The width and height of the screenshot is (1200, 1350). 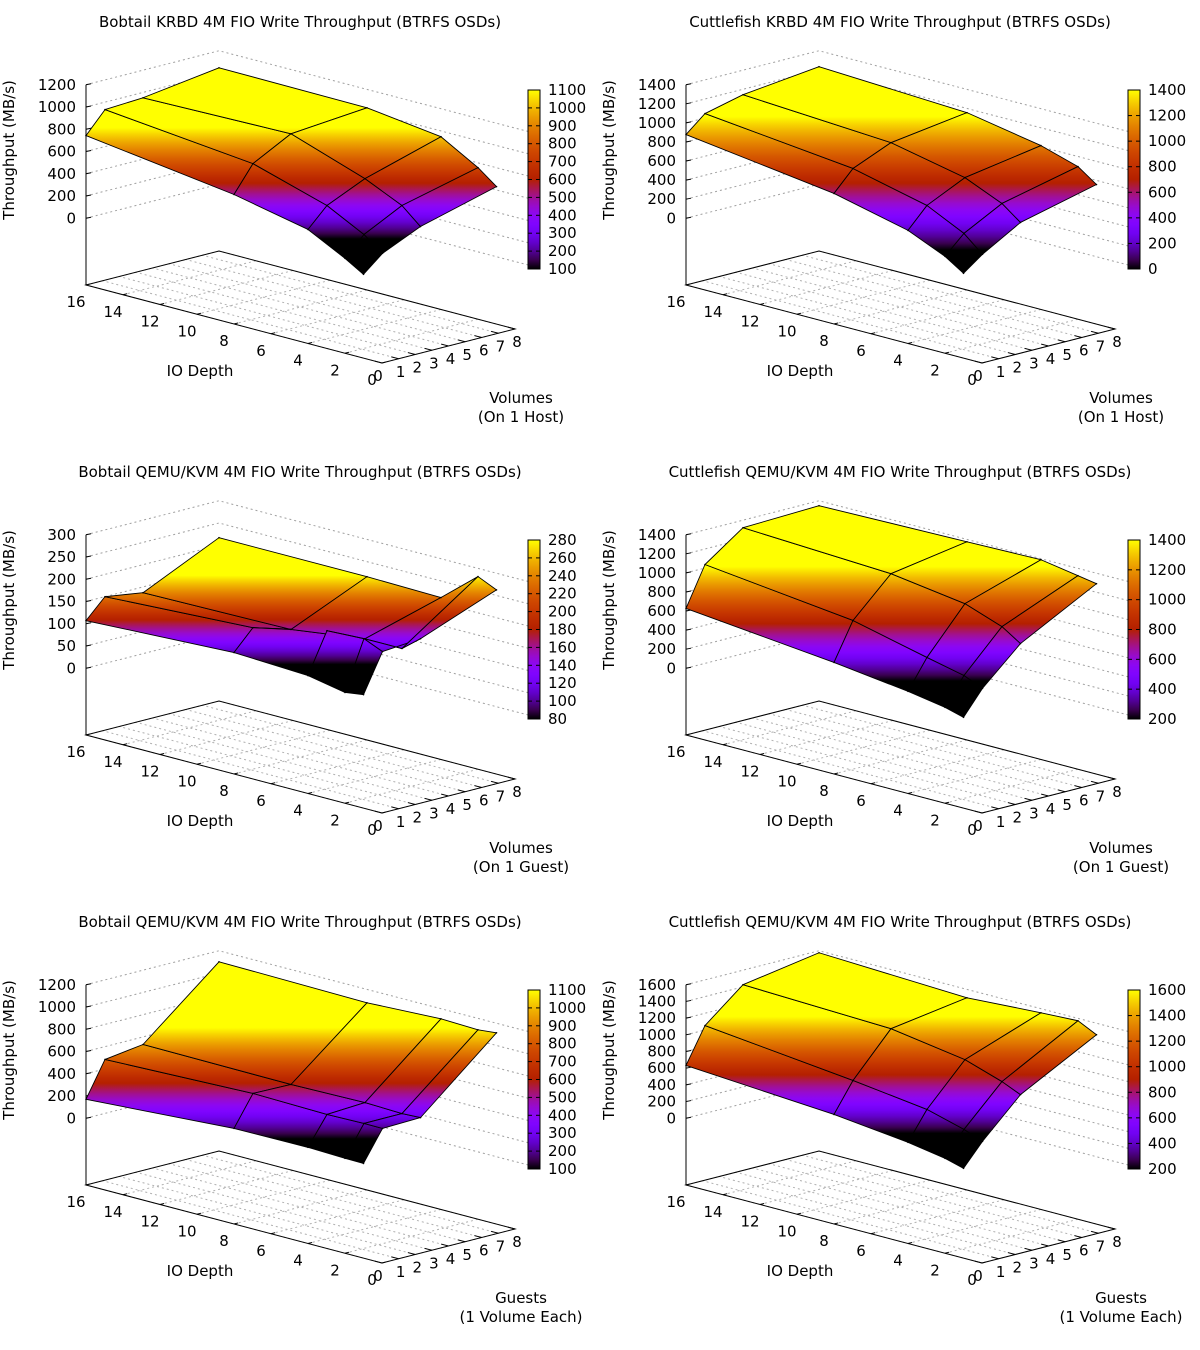 I want to click on y-tick-label: 3, so click(x=1034, y=1263).